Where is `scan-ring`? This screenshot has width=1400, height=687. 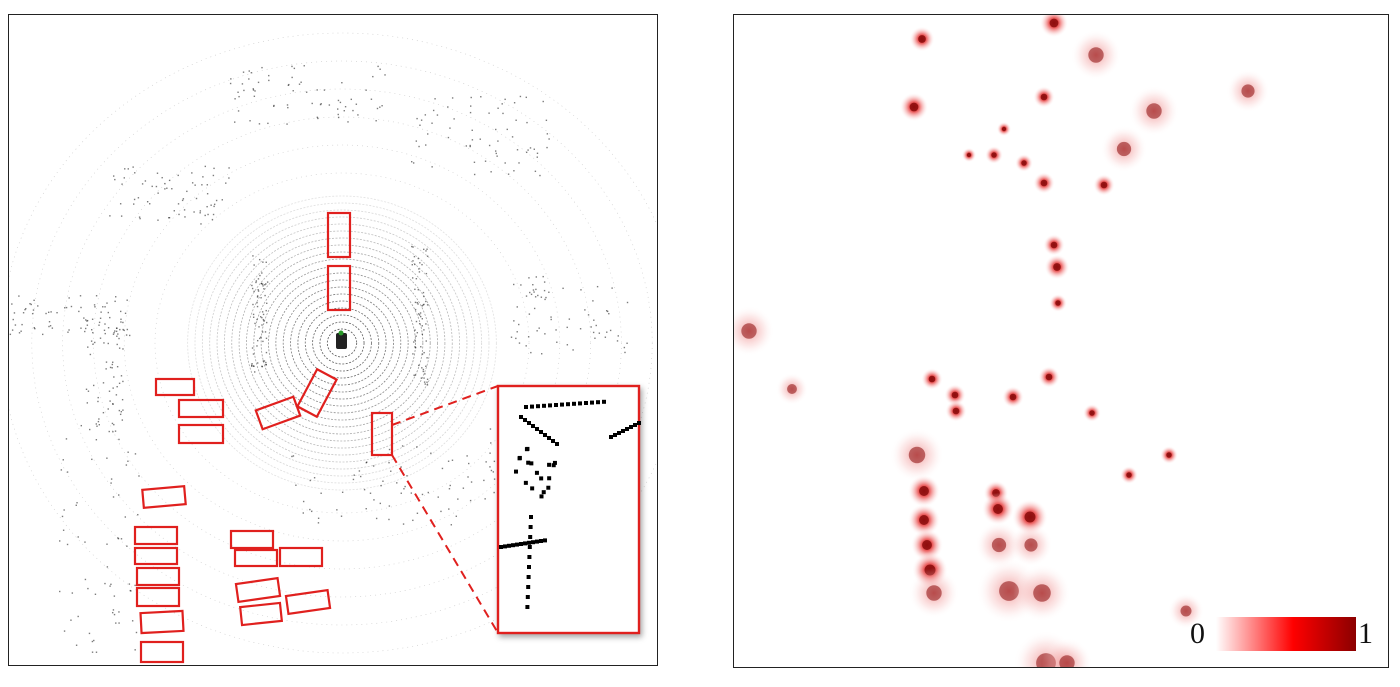
scan-ring is located at coordinates (342, 343).